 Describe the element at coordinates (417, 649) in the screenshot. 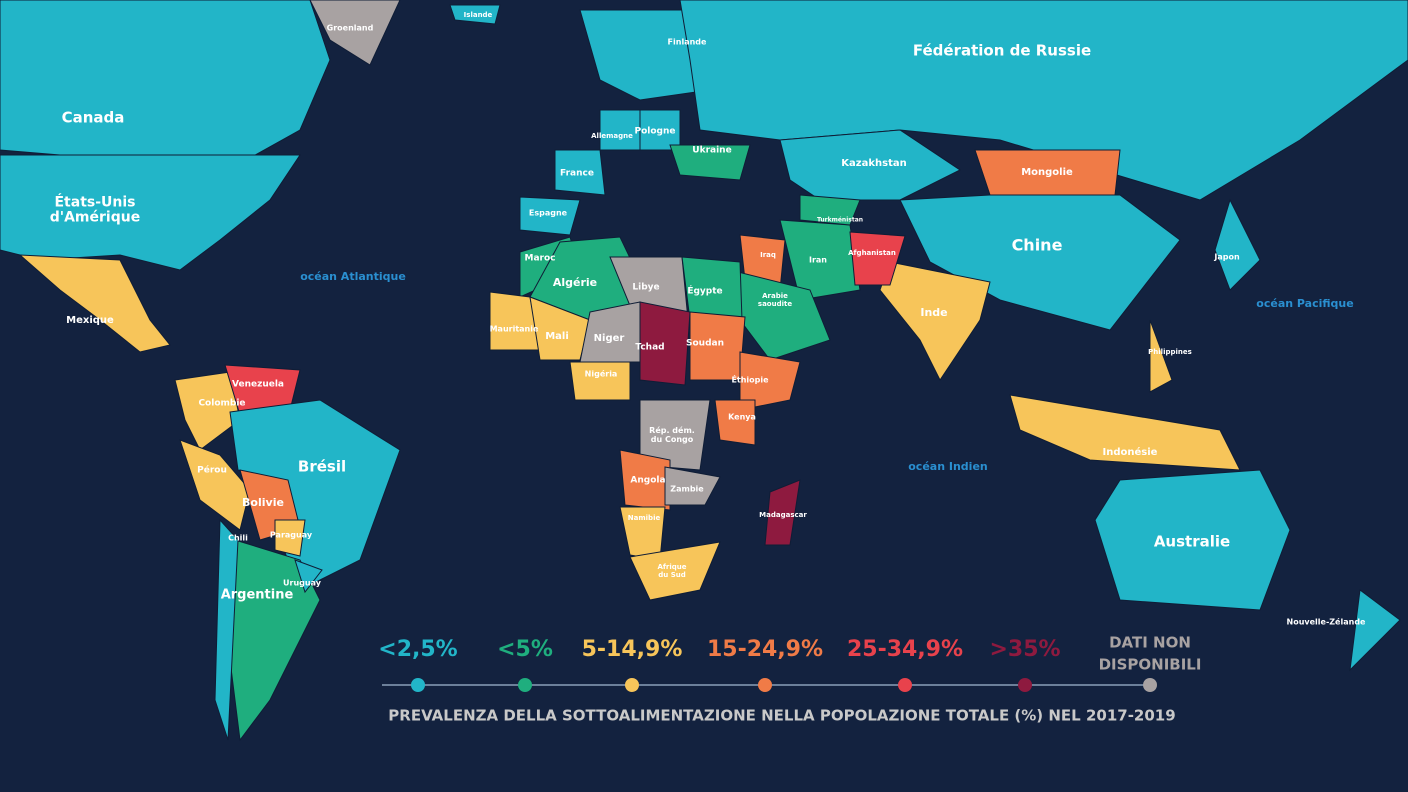

I see `legend-label: <2,5%` at that location.